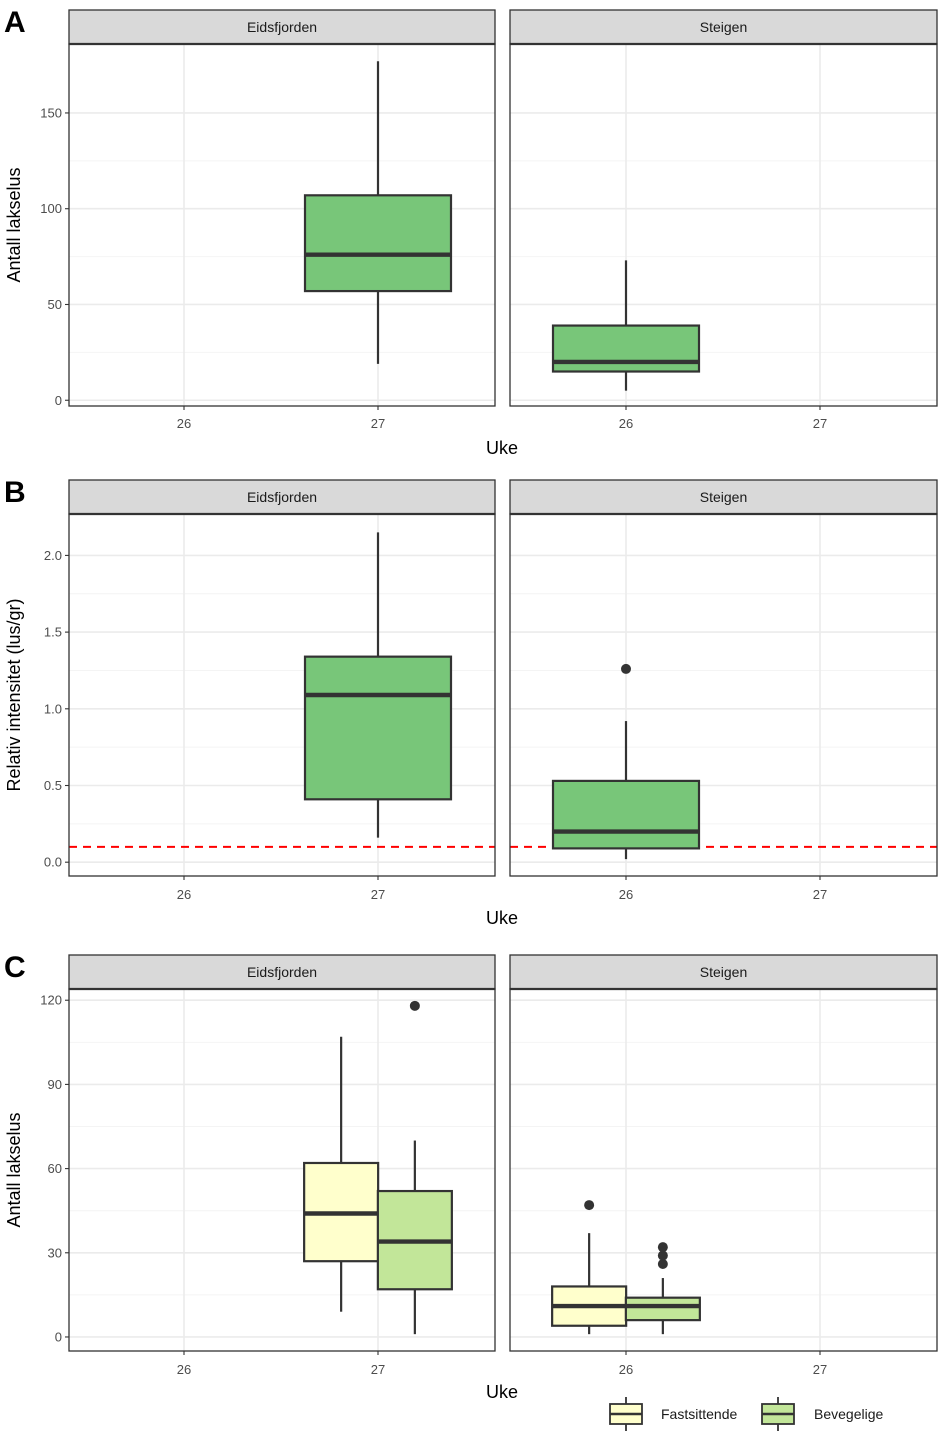  What do you see at coordinates (53, 632) in the screenshot?
I see `y-tick-label: 1.5` at bounding box center [53, 632].